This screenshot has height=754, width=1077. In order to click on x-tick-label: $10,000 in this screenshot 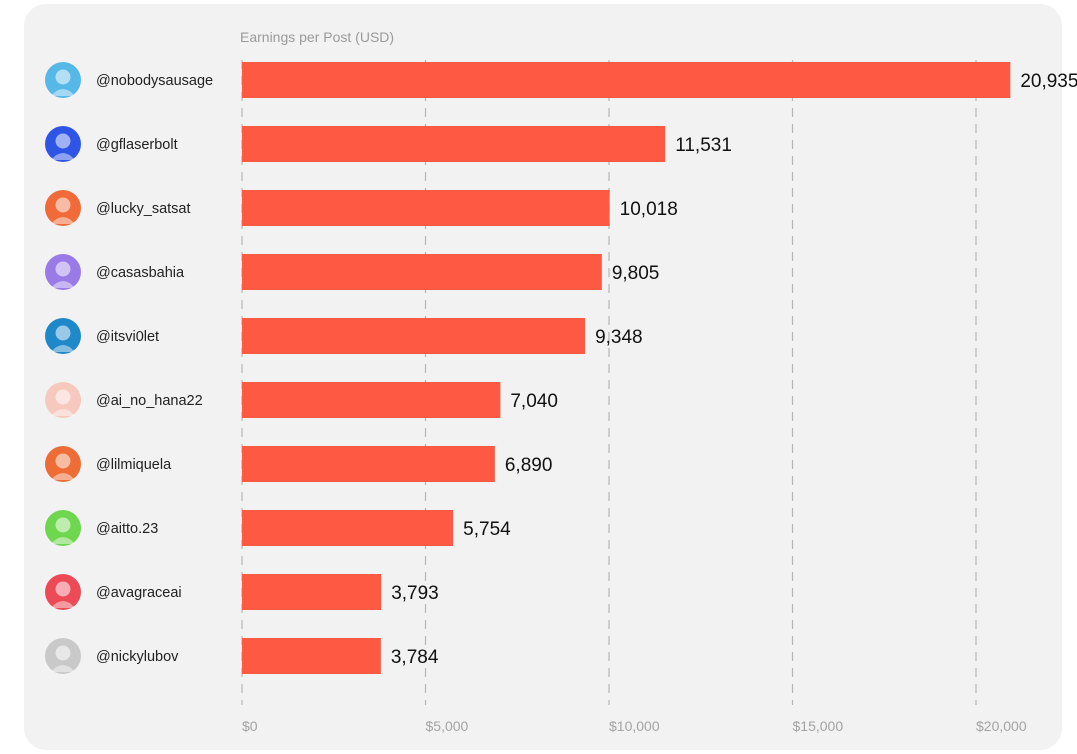, I will do `click(634, 726)`.